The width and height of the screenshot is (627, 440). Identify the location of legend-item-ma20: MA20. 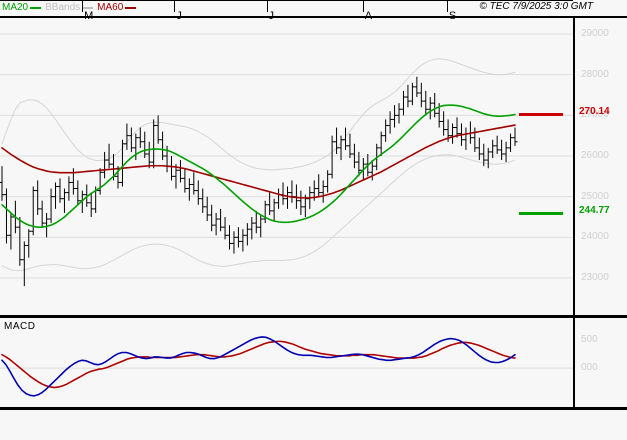
(22, 7).